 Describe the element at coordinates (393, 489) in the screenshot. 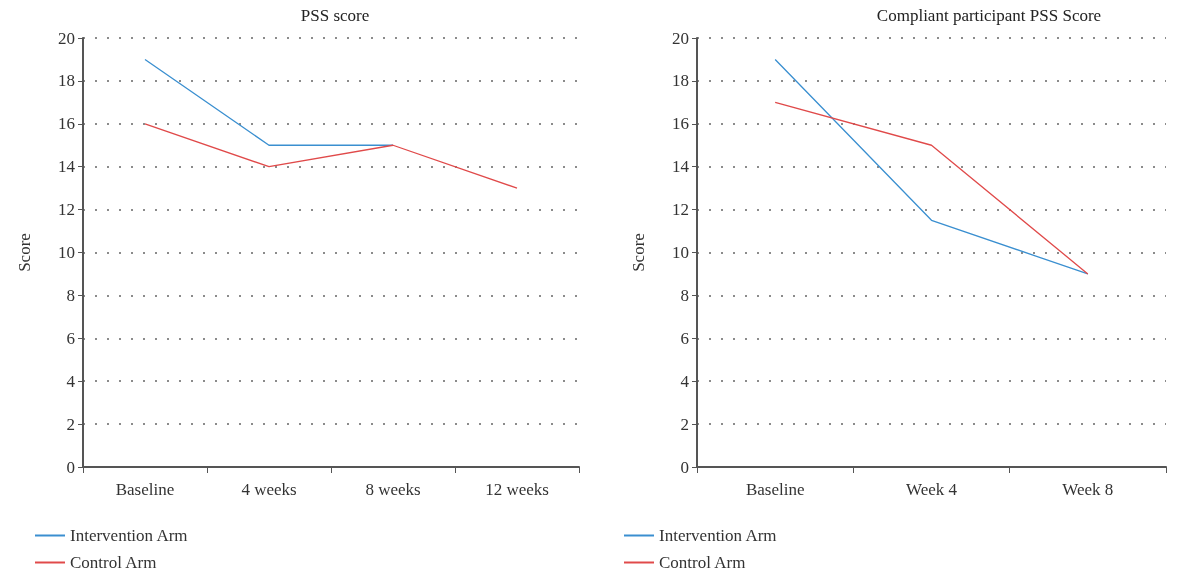

I see `x-tick-label: 8 weeks` at that location.